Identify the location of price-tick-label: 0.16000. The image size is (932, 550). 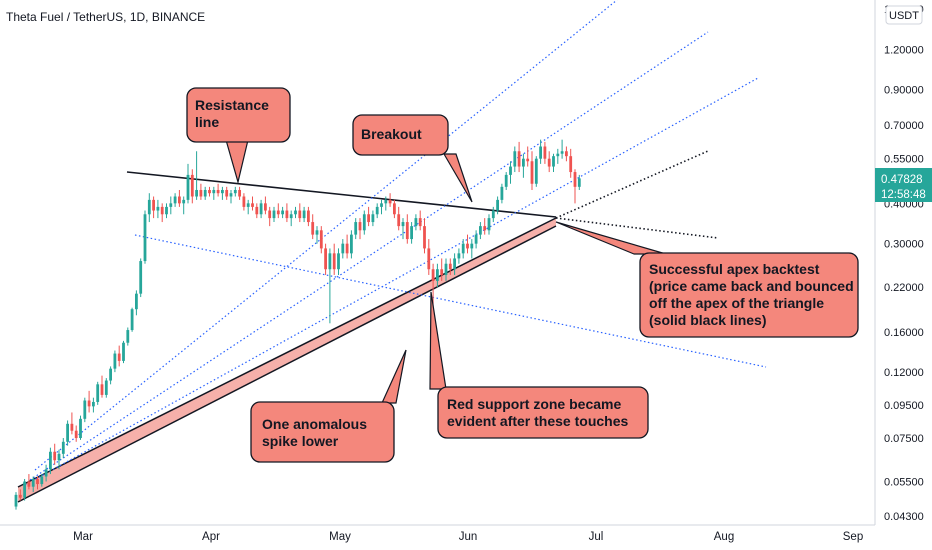
(904, 333).